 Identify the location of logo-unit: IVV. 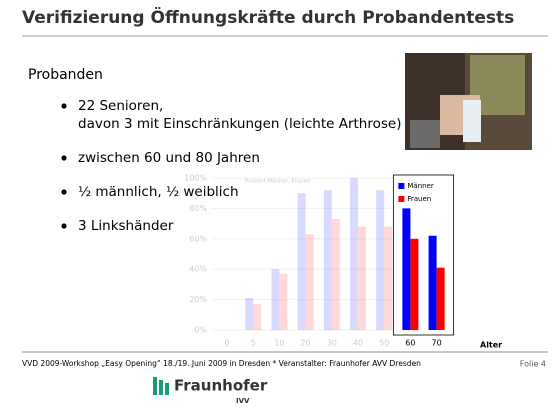
(243, 401).